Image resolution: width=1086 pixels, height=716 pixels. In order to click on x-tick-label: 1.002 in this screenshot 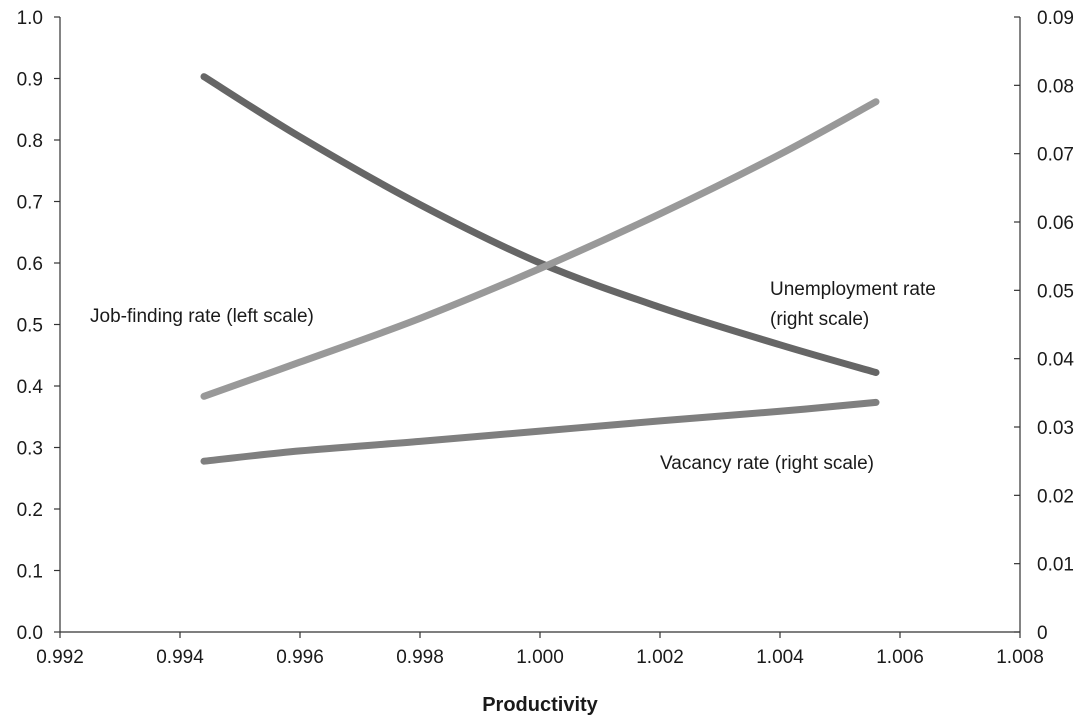, I will do `click(660, 657)`.